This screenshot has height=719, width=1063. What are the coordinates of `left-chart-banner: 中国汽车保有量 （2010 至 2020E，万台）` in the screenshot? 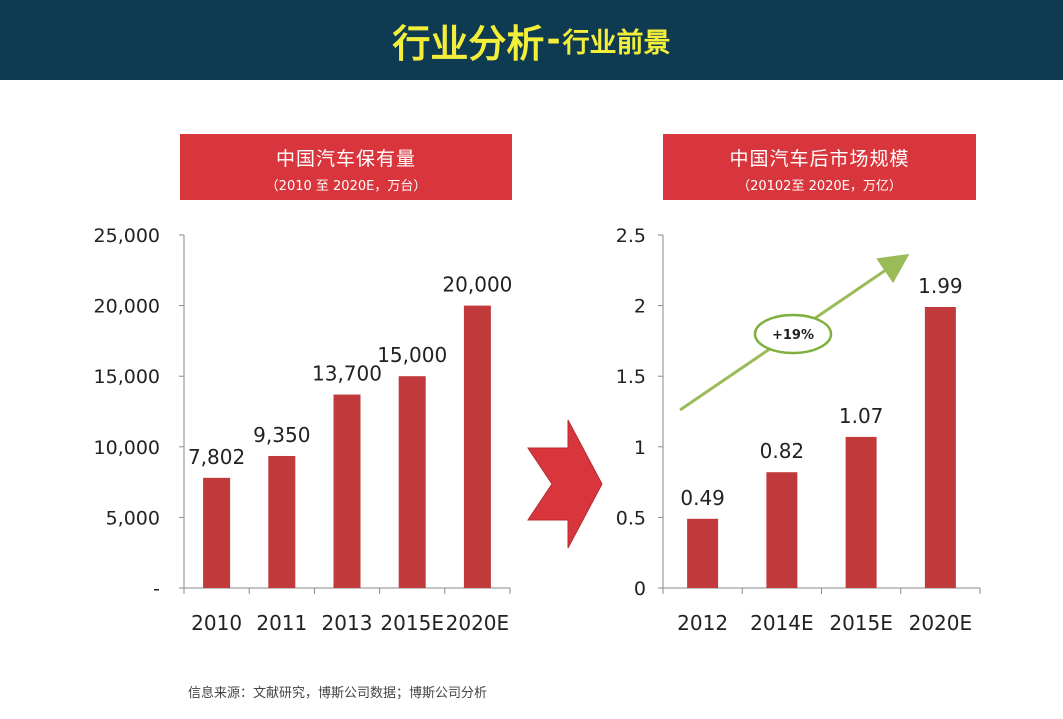 It's located at (346, 167).